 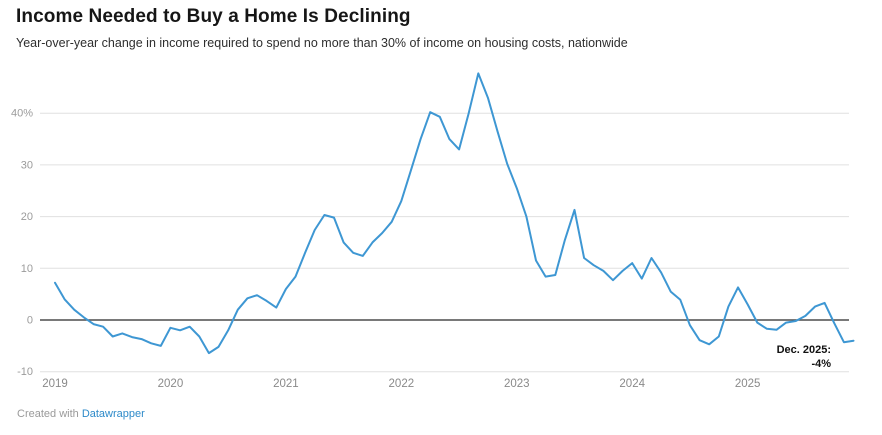 What do you see at coordinates (49, 414) in the screenshot?
I see `footer-credit-text: Created with` at bounding box center [49, 414].